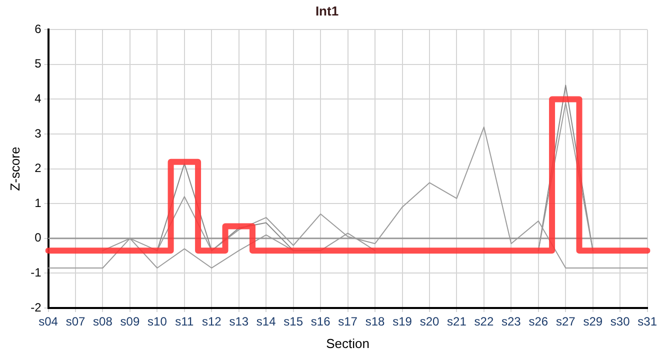  What do you see at coordinates (158, 321) in the screenshot?
I see `x-tick-label: s10` at bounding box center [158, 321].